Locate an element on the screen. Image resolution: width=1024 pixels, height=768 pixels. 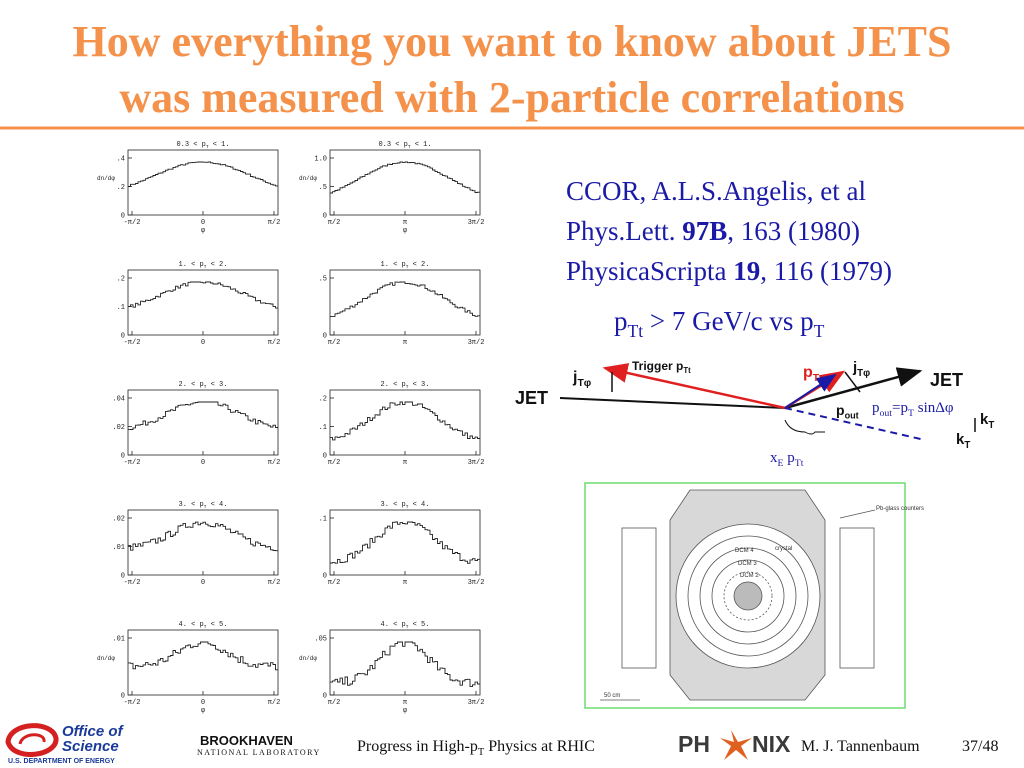
scanned-plot: 0.3 < pT < 1. 1.0 .5 0π/2 π 3π/2 dn/dφ φ is located at coordinates (391, 188).